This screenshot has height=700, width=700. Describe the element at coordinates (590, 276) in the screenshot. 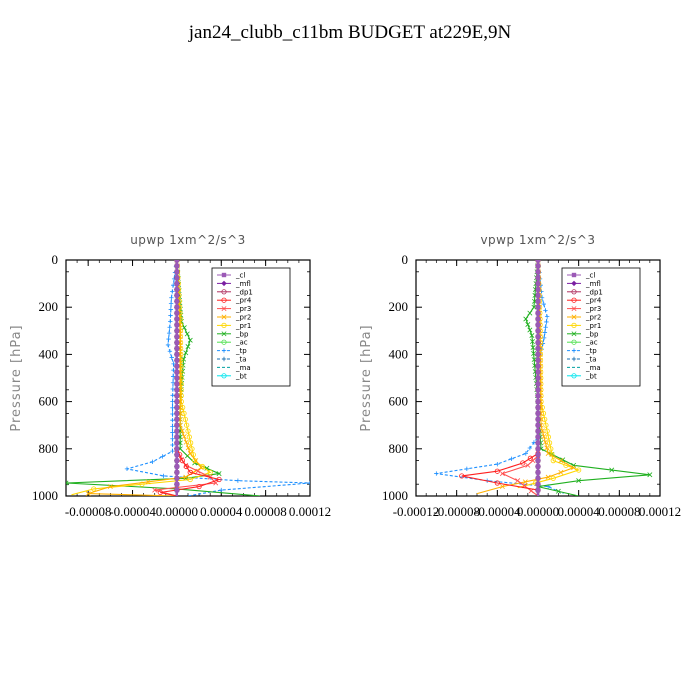

I see `legend-label: _cl` at that location.